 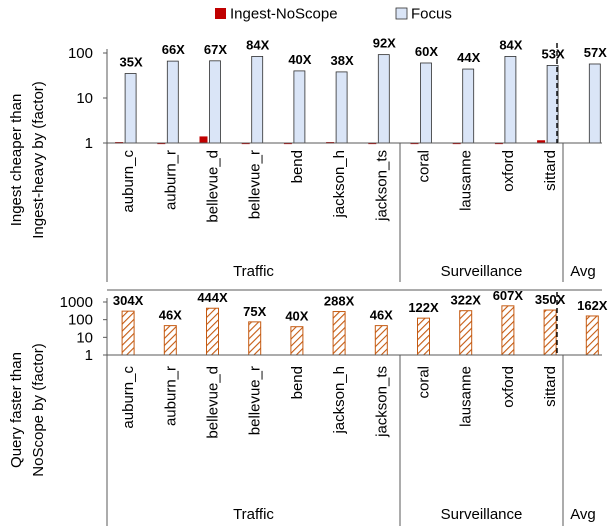 I want to click on bar-value-label: 75X, so click(x=254, y=311).